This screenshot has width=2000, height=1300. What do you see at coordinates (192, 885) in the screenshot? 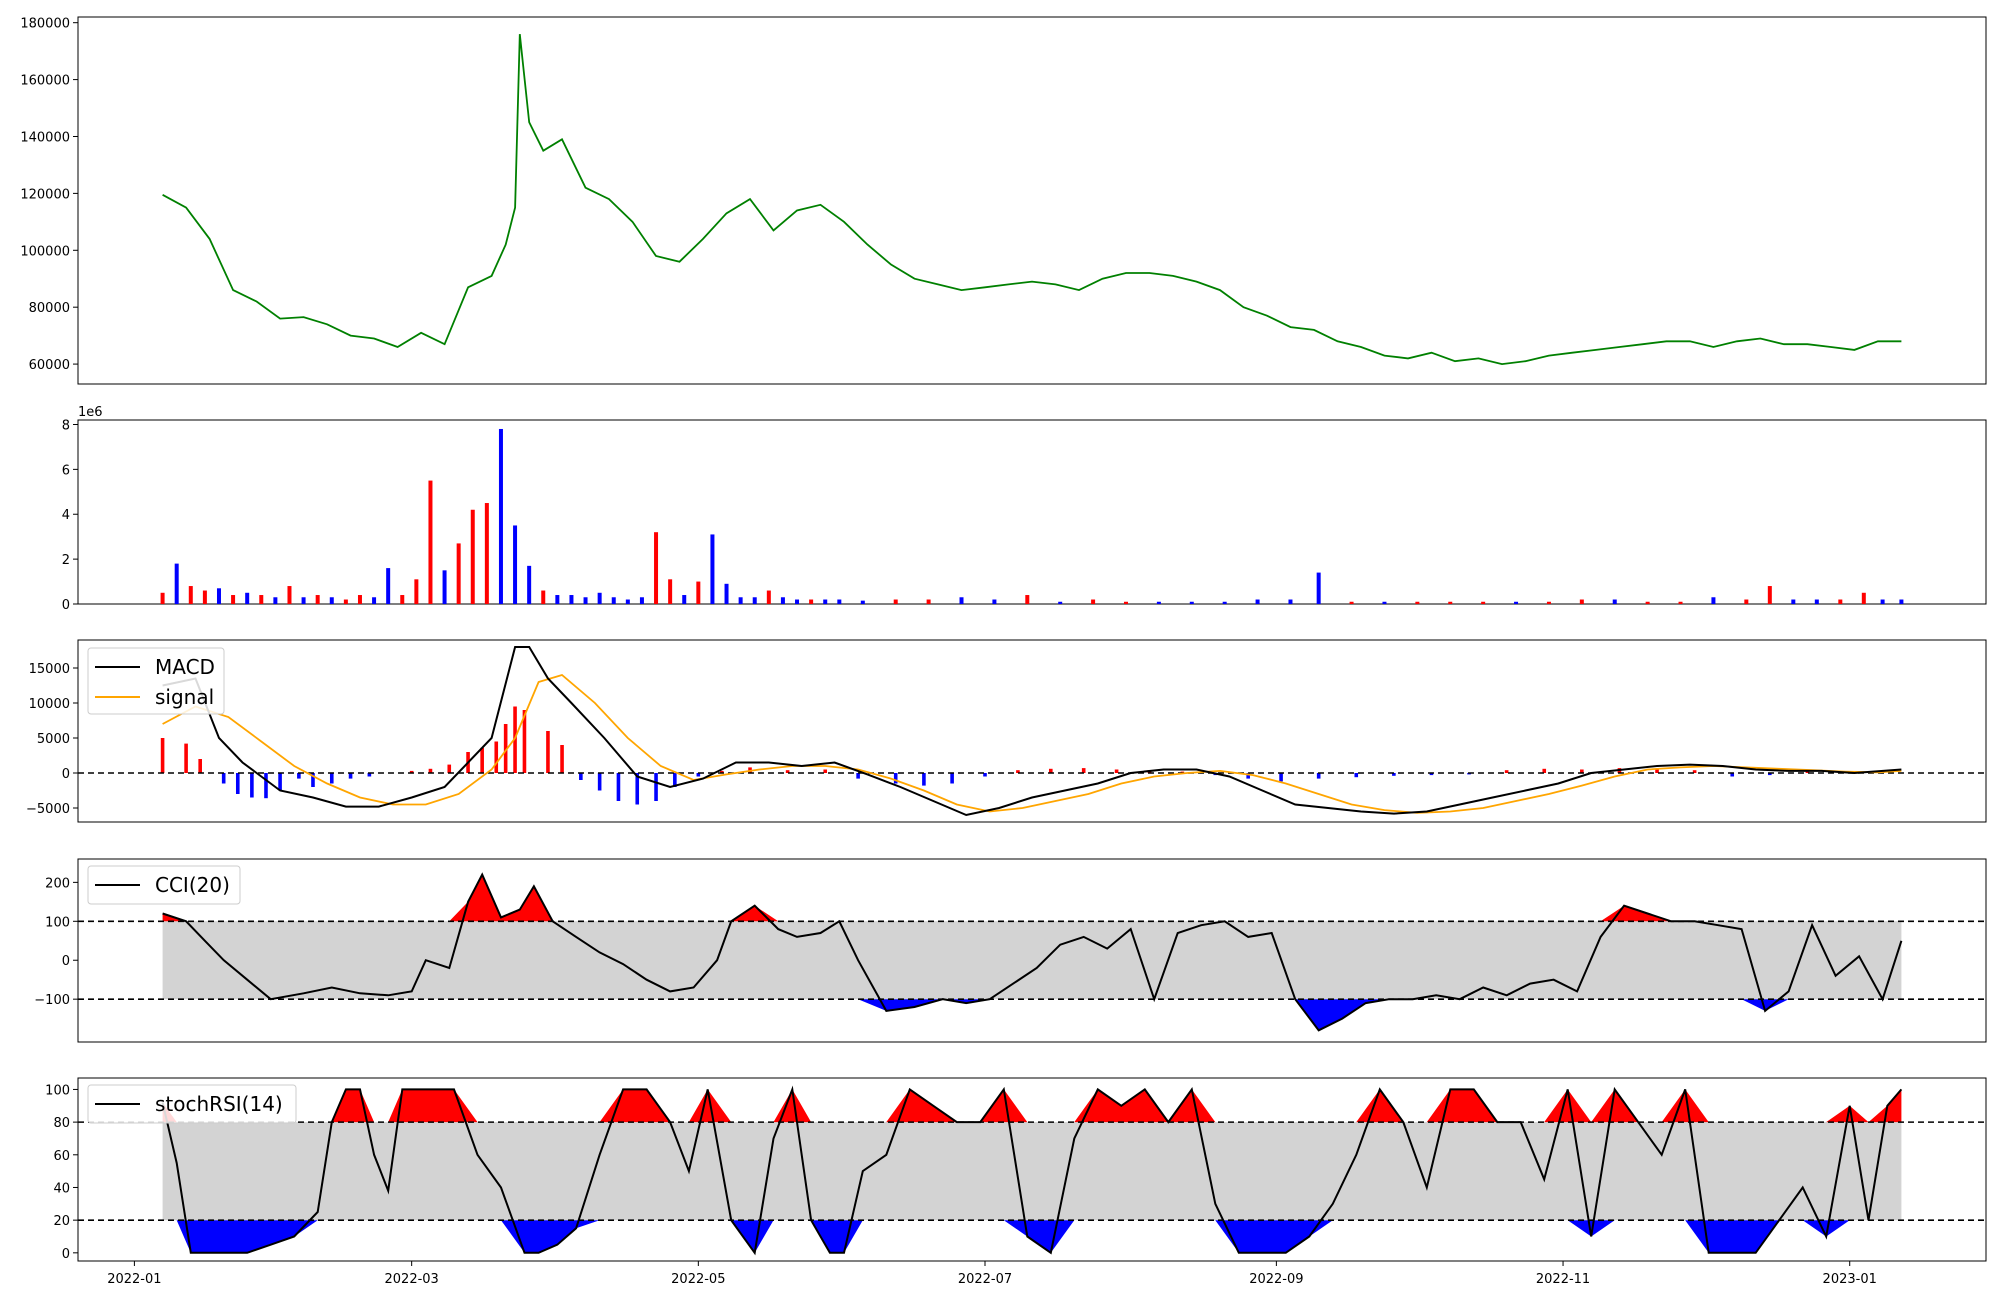
I see `cci-legend-label: CCI(20)` at bounding box center [192, 885].